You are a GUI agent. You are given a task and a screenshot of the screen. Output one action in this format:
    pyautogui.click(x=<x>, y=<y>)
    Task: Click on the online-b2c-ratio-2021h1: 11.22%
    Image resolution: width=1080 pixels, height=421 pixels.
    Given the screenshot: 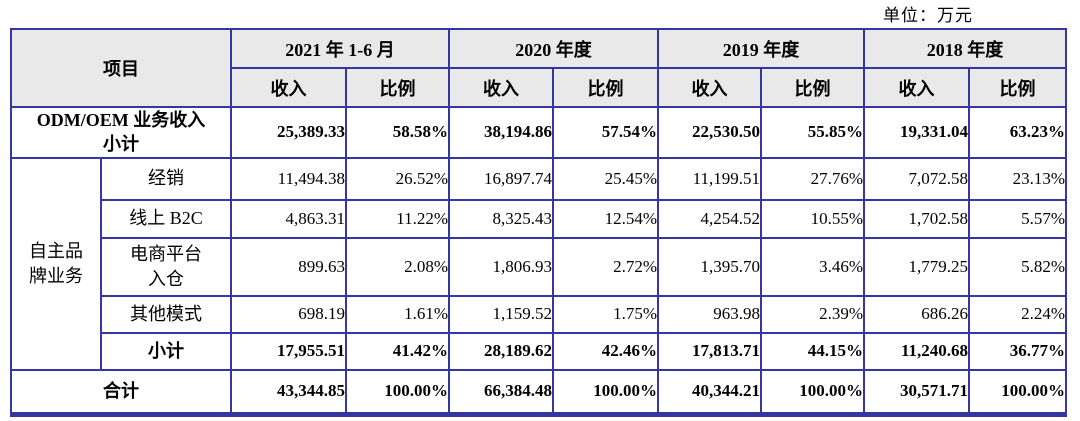 What is the action you would take?
    pyautogui.click(x=397, y=218)
    